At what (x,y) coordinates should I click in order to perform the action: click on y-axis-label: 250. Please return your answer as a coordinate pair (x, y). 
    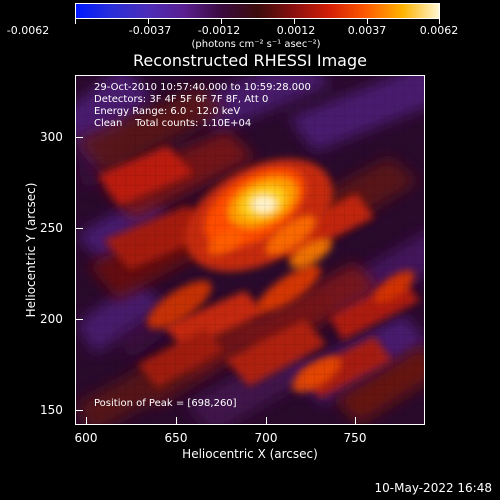
    Looking at the image, I should click on (51, 228).